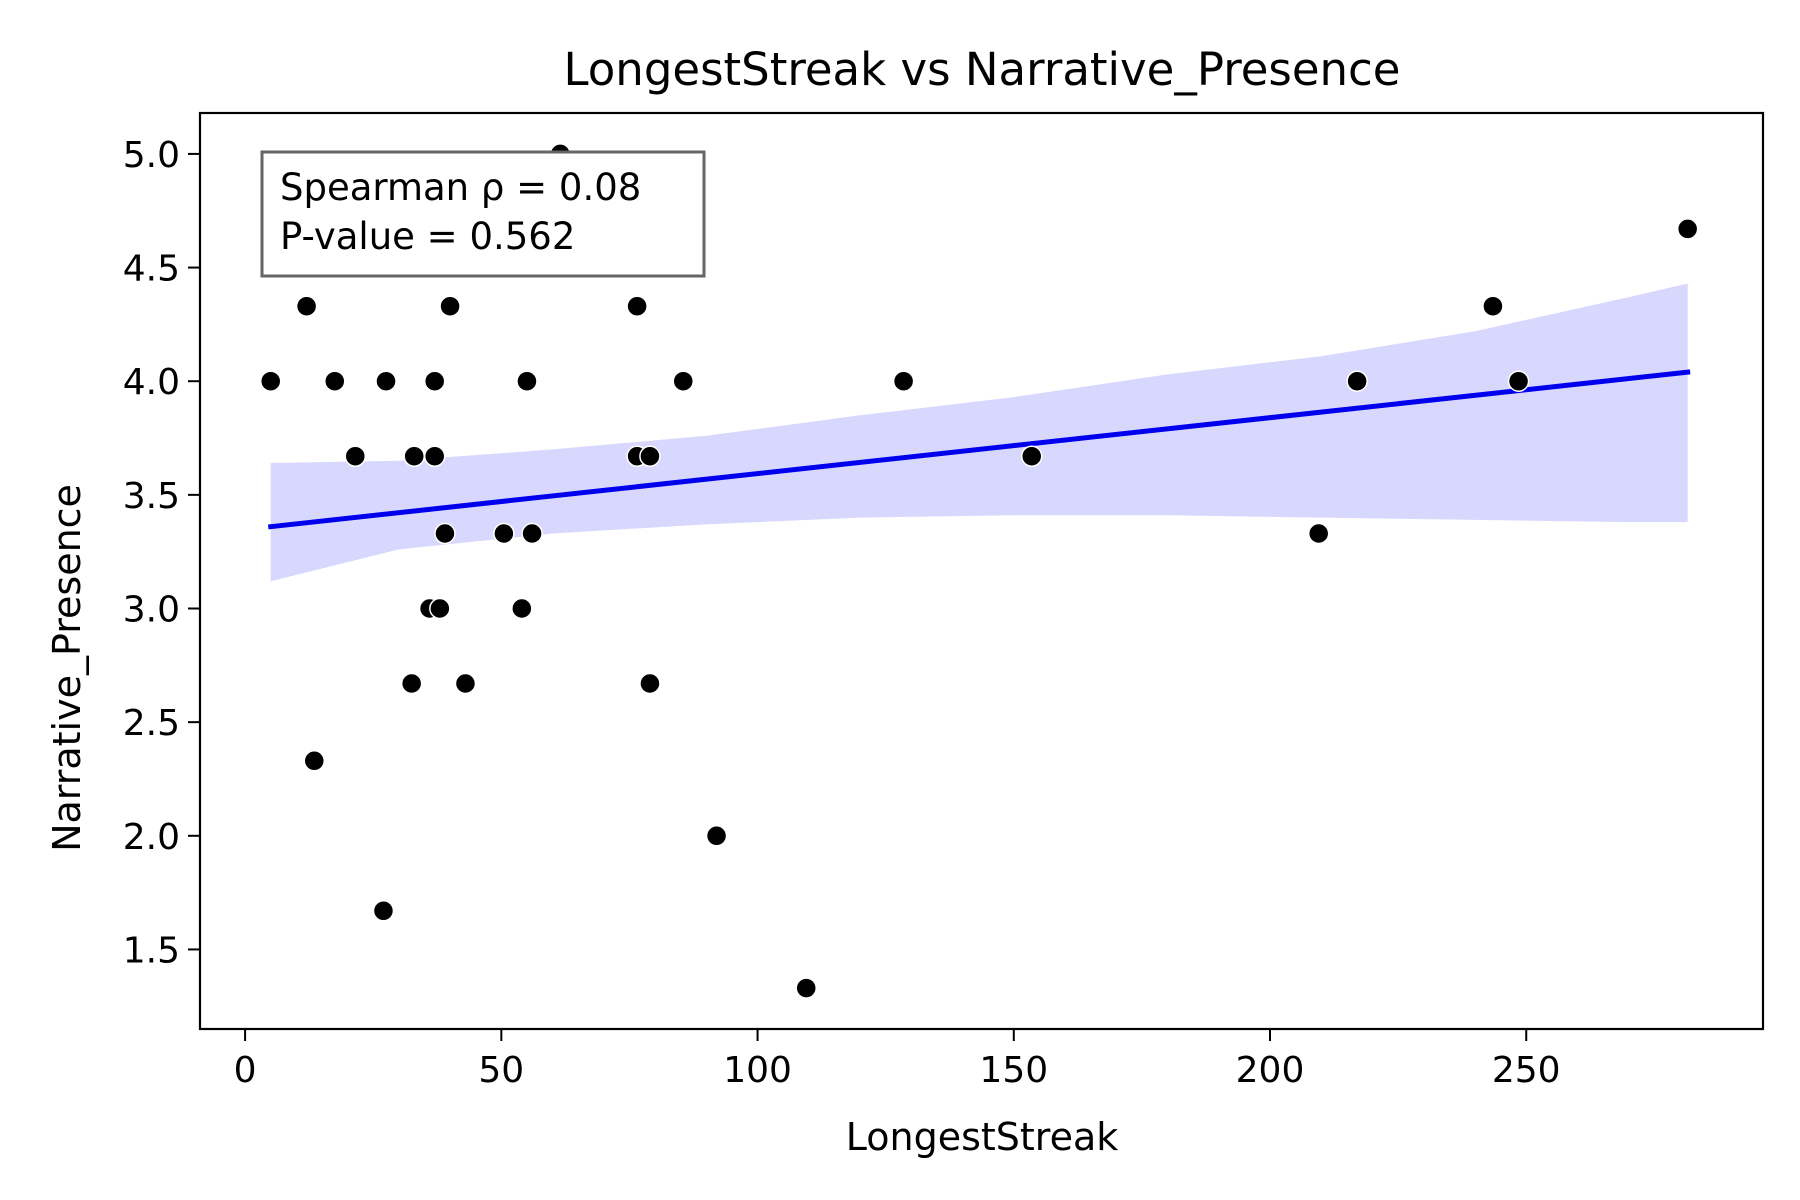  I want to click on x-tick-label: 250, so click(1526, 1070).